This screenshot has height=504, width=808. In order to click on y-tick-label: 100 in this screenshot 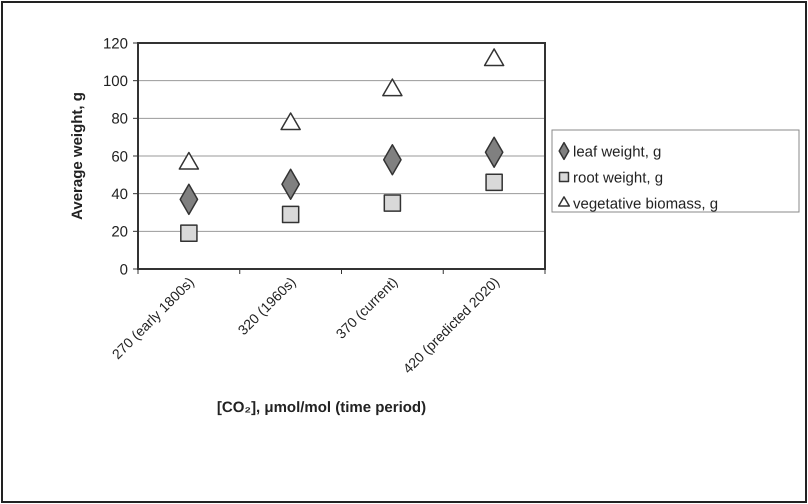, I will do `click(115, 81)`.